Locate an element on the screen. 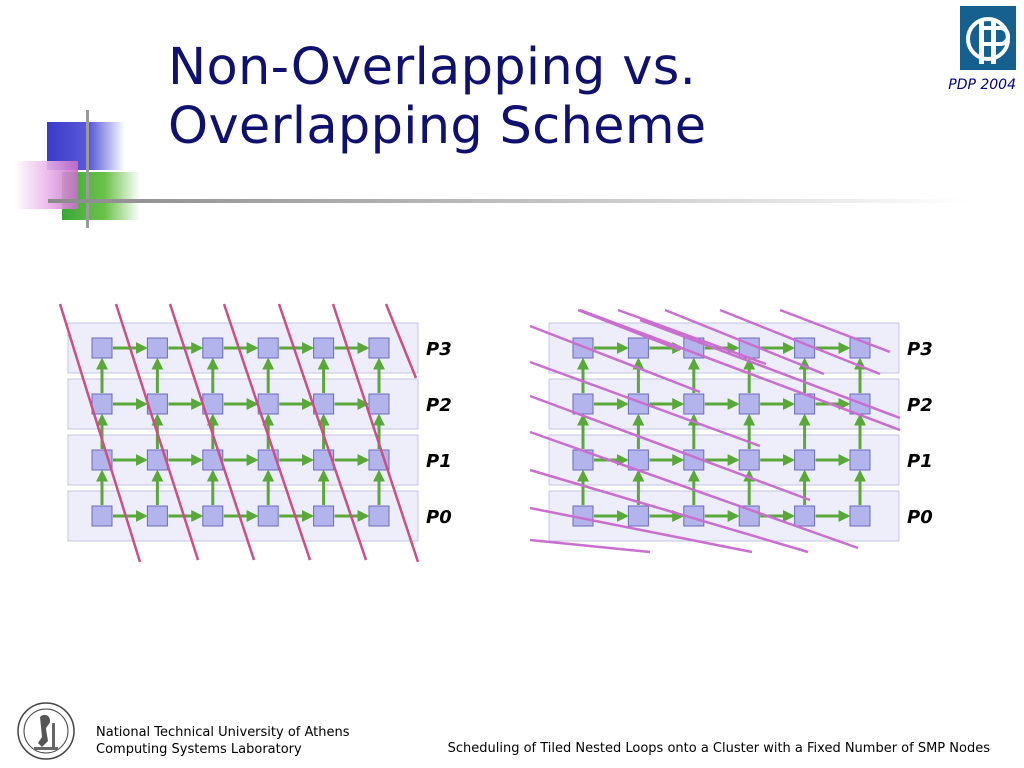  title-line-2: Overlapping Scheme is located at coordinates (437, 127).